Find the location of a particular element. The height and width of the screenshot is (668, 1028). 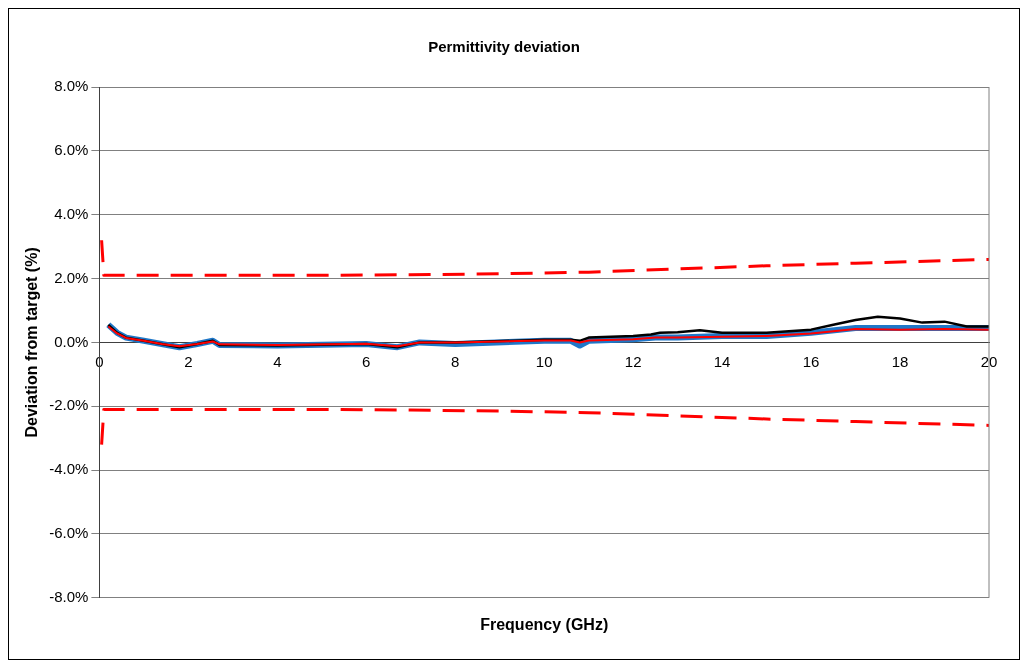

y-axis-title: Deviation from target (%) is located at coordinates (32, 342).